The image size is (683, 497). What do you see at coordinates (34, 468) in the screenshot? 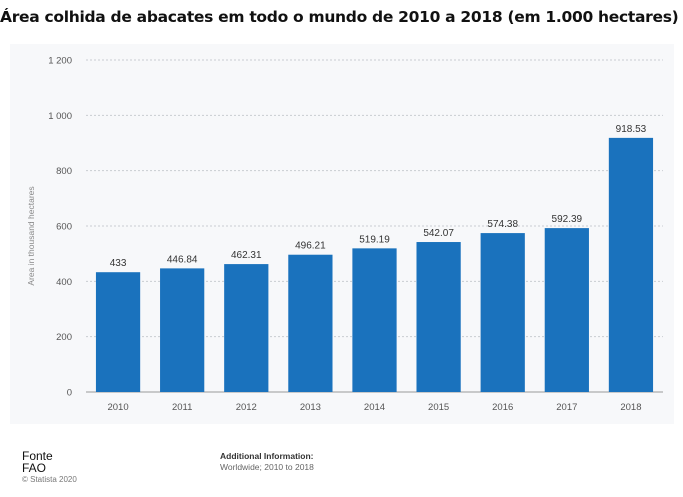
I see `source-name: FAO` at bounding box center [34, 468].